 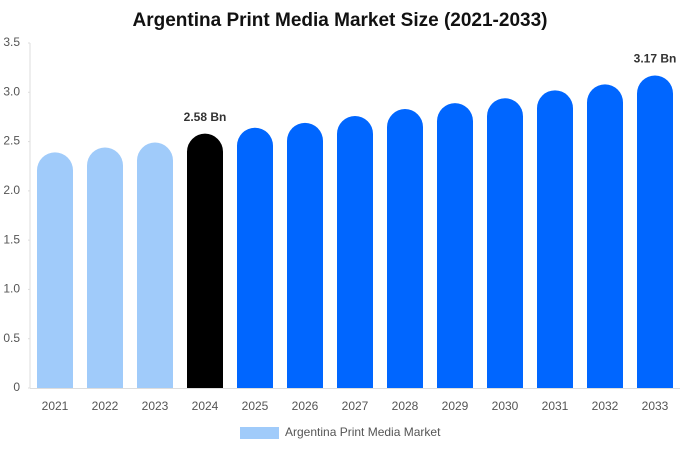 What do you see at coordinates (655, 59) in the screenshot?
I see `value-label: 3.17 Bn` at bounding box center [655, 59].